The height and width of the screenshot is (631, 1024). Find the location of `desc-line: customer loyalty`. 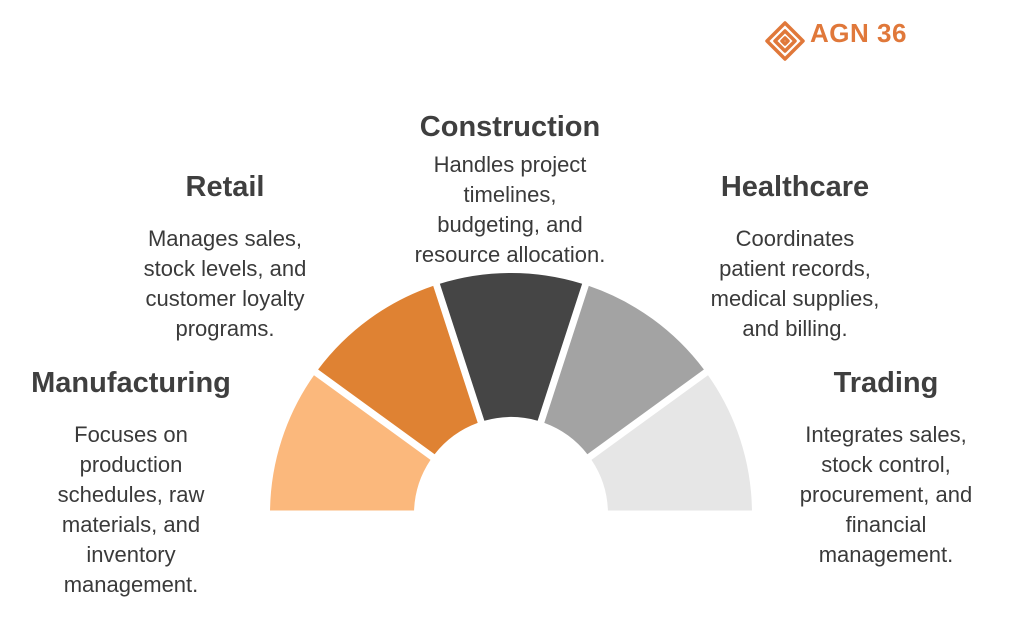

desc-line: customer loyalty is located at coordinates (225, 298).